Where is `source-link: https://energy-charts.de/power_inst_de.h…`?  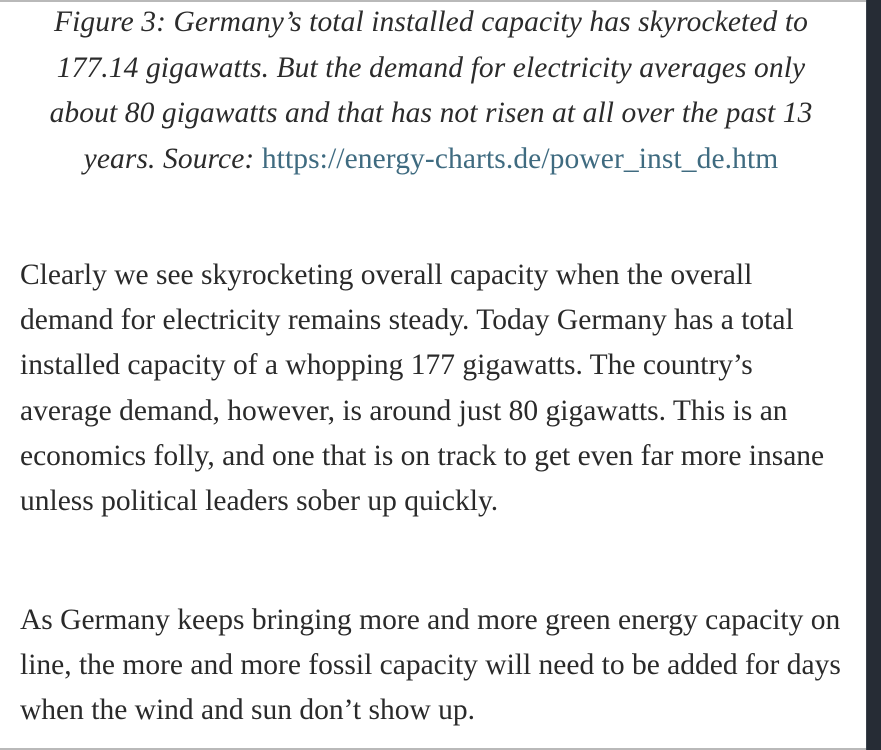 source-link: https://energy-charts.de/power_inst_de.h… is located at coordinates (520, 158).